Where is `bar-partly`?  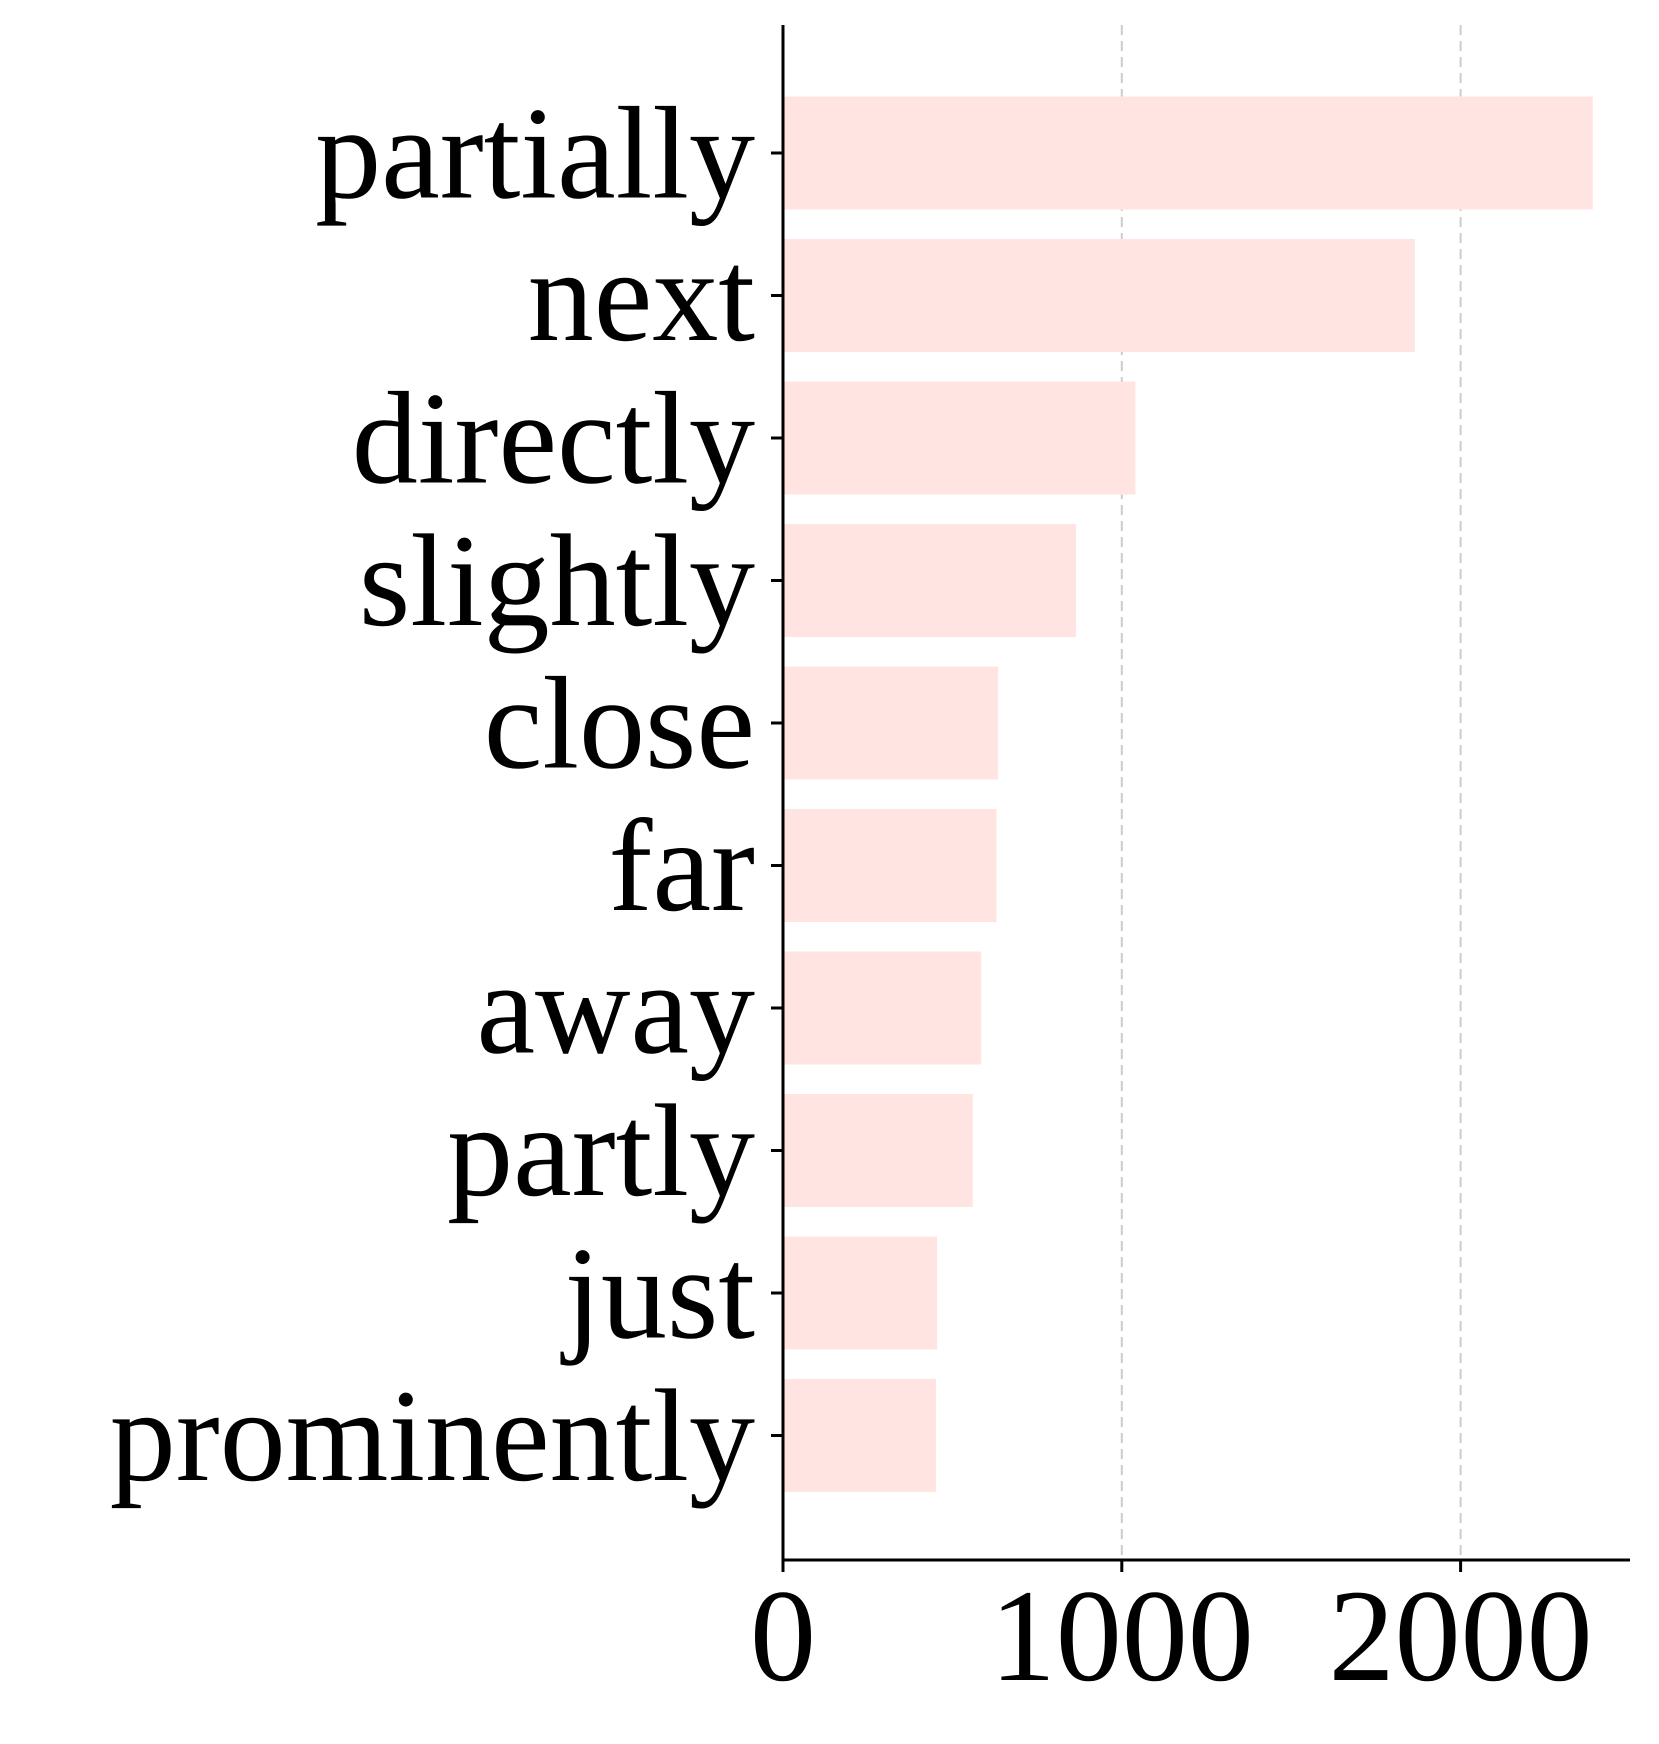 bar-partly is located at coordinates (878, 1150).